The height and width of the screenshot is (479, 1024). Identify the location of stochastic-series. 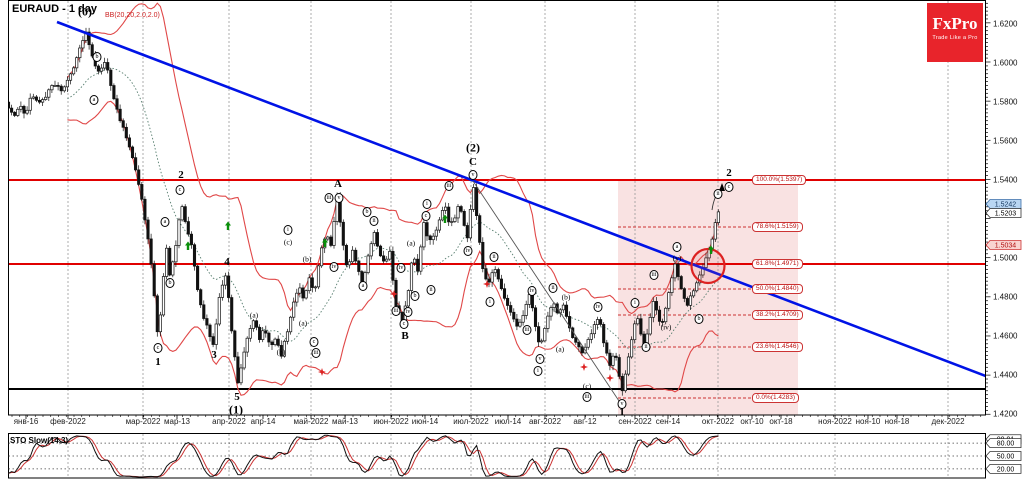
(363, 456).